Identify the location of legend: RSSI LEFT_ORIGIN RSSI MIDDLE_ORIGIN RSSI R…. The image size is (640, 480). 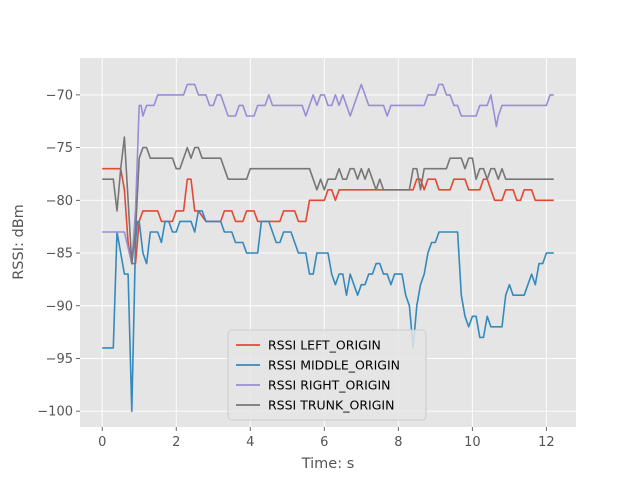
(327, 375).